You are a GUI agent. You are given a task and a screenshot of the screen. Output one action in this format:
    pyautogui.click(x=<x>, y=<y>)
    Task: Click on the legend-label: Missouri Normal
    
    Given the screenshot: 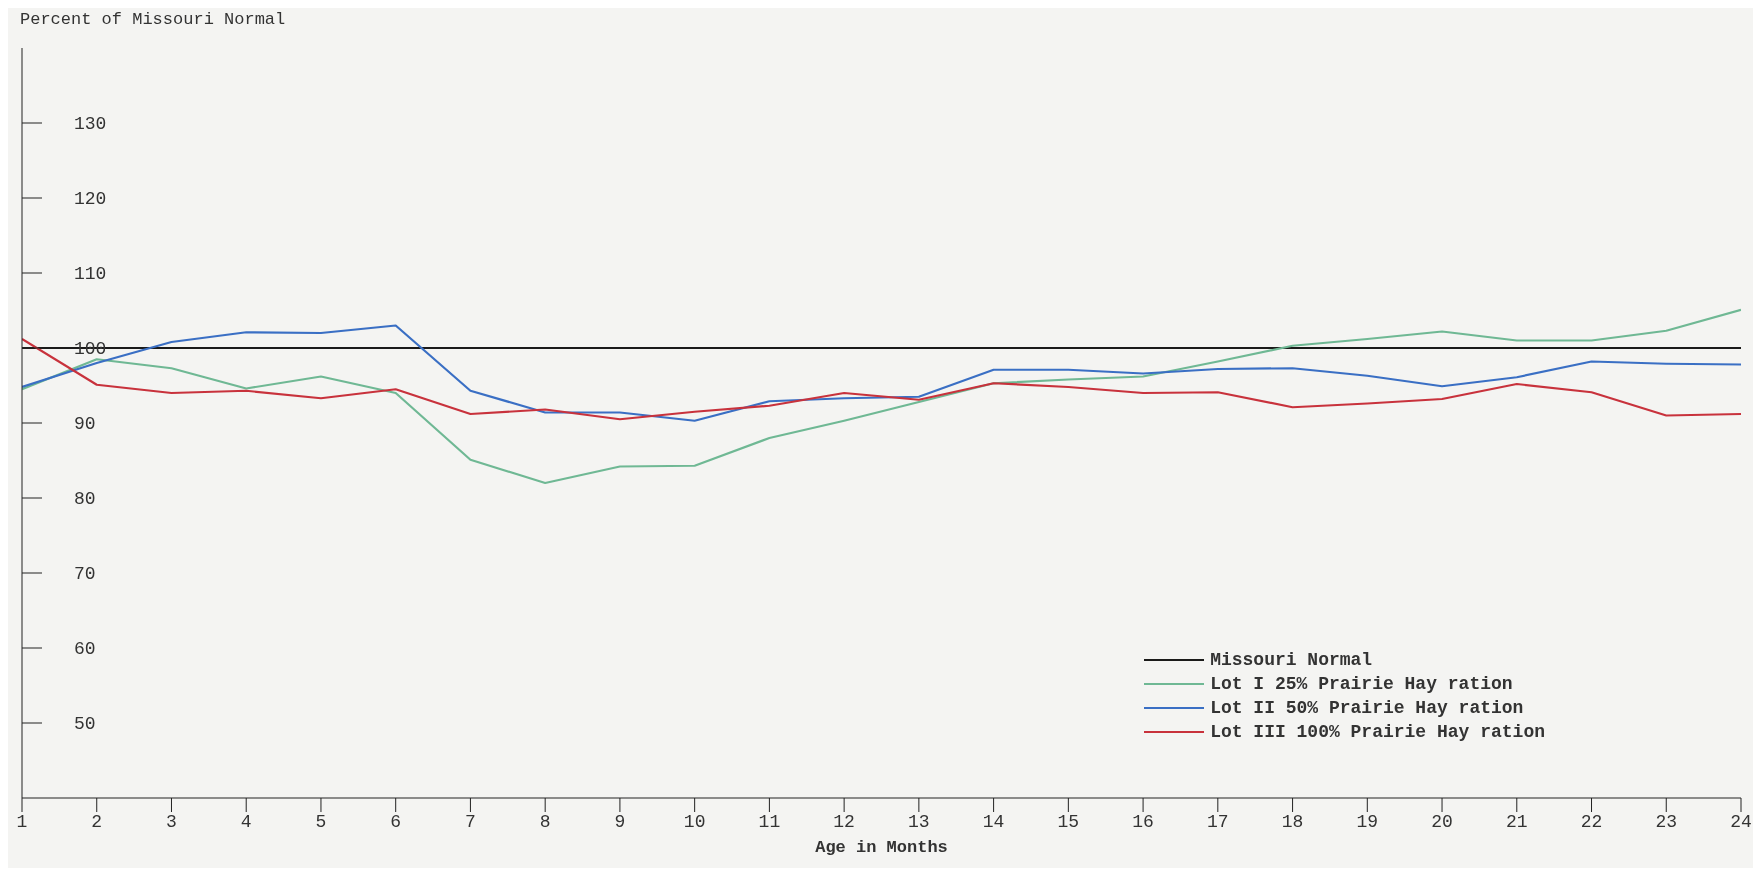 What is the action you would take?
    pyautogui.click(x=1291, y=660)
    